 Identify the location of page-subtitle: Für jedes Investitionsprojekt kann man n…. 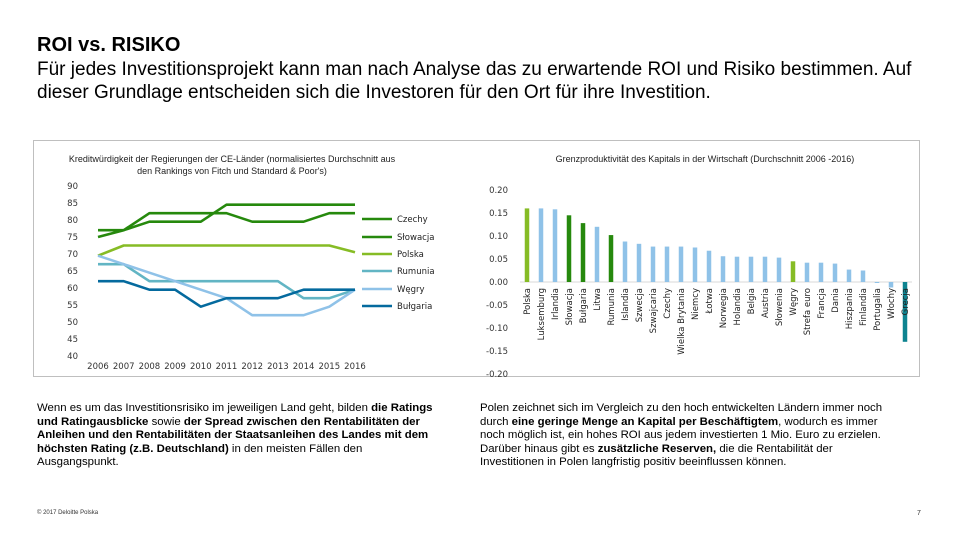
(474, 81).